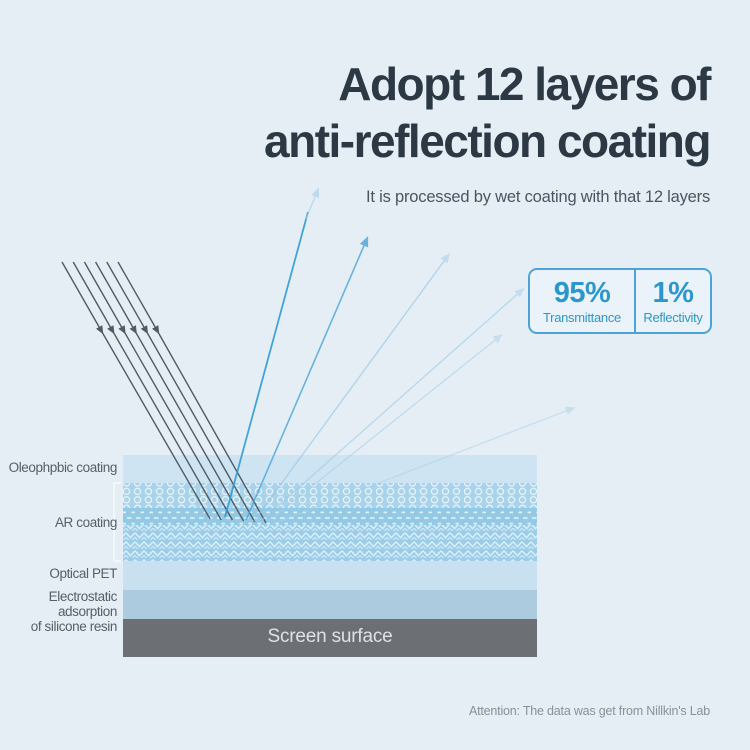 The width and height of the screenshot is (750, 750). I want to click on stats-box: 95% Transmittance 1% Reflectivity, so click(620, 301).